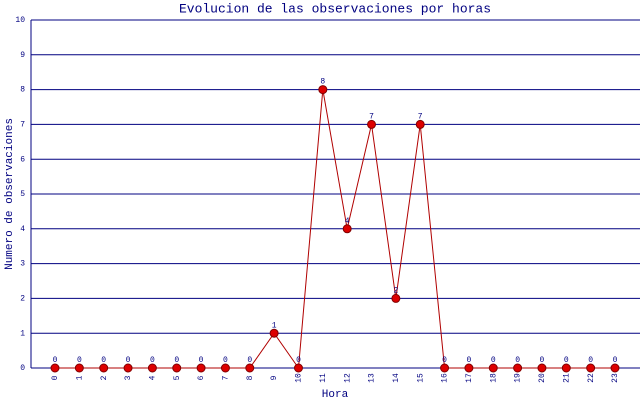 The height and width of the screenshot is (400, 640). What do you see at coordinates (22, 125) in the screenshot?
I see `y-tick-label: 7` at bounding box center [22, 125].